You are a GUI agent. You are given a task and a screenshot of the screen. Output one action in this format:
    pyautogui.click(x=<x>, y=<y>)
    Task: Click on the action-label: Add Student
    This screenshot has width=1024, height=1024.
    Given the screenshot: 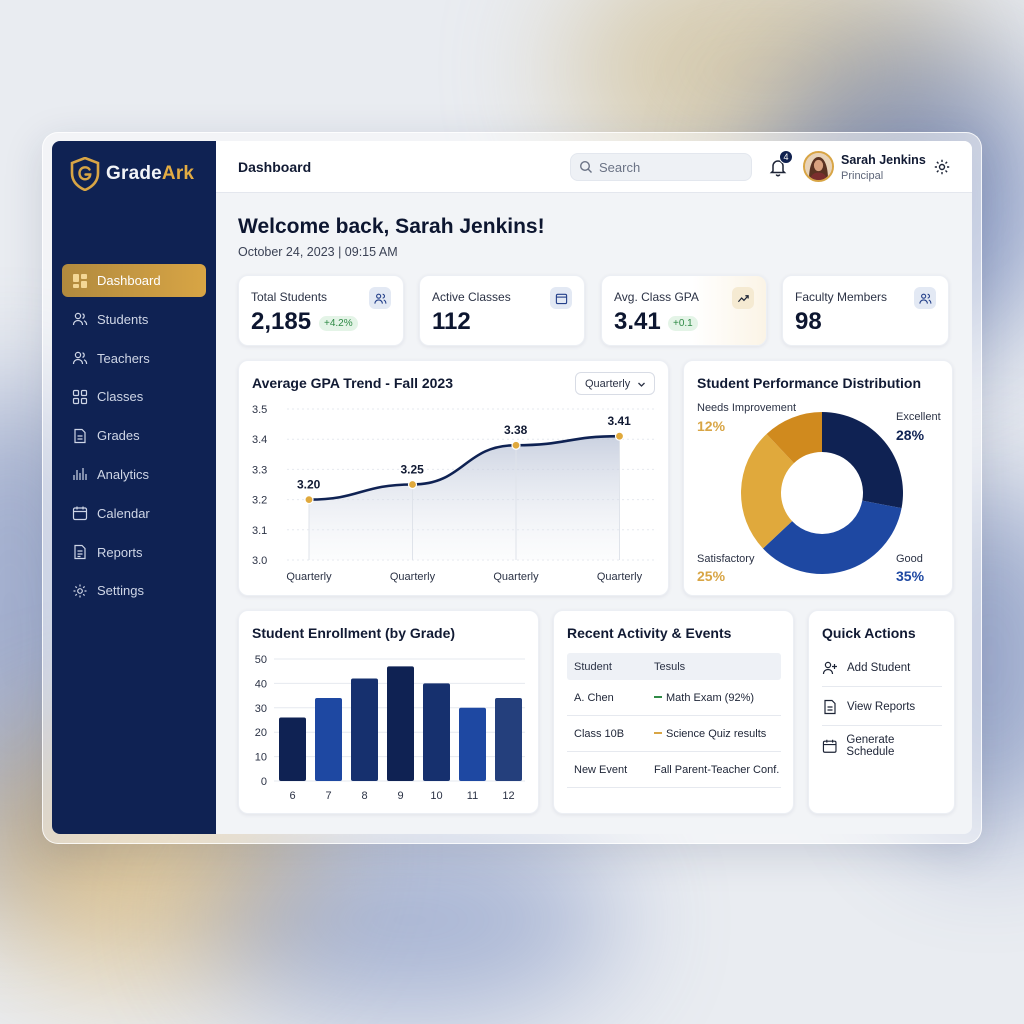 What is the action you would take?
    pyautogui.click(x=879, y=667)
    